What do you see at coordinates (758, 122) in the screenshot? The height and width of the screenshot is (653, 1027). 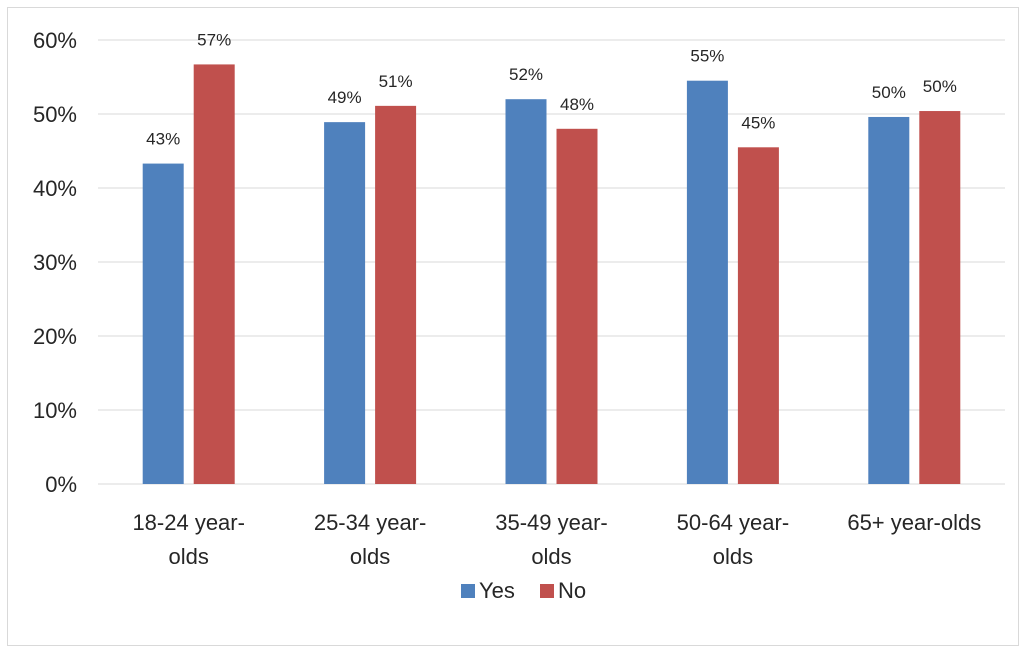 I see `data-label-no-3: 45%` at bounding box center [758, 122].